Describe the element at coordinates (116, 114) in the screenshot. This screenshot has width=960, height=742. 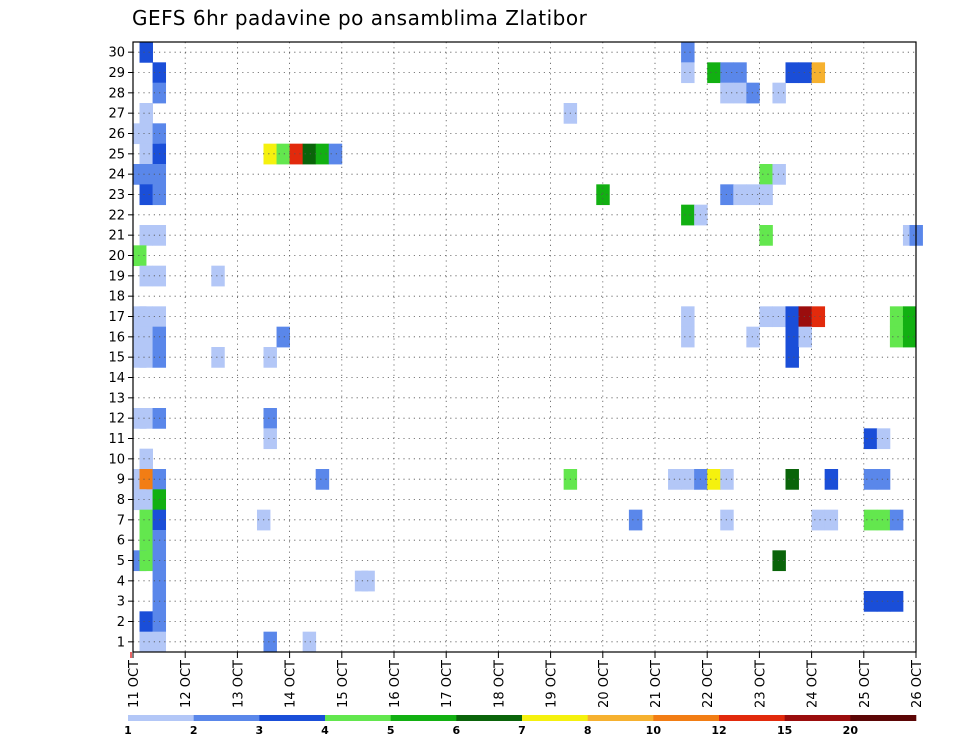
I see `y-tick-label: 27` at that location.